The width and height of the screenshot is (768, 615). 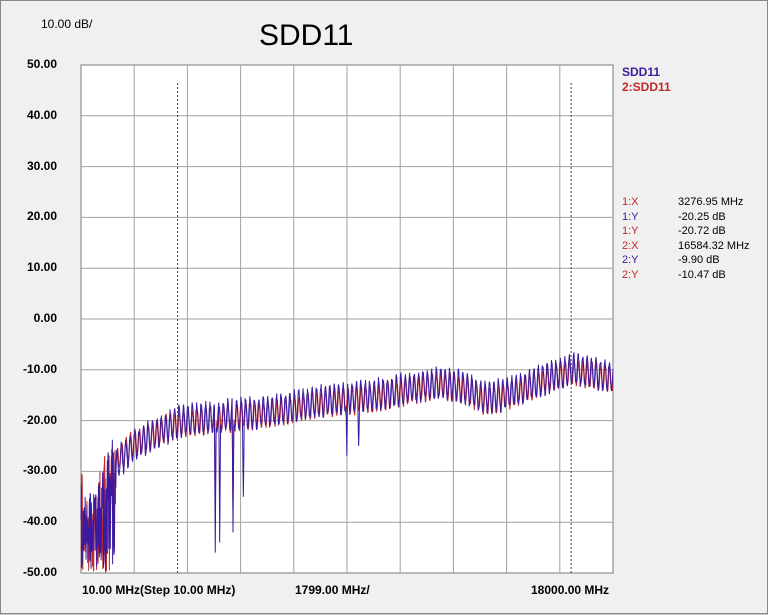 I want to click on y-tick-label: -50.00, so click(x=39, y=572).